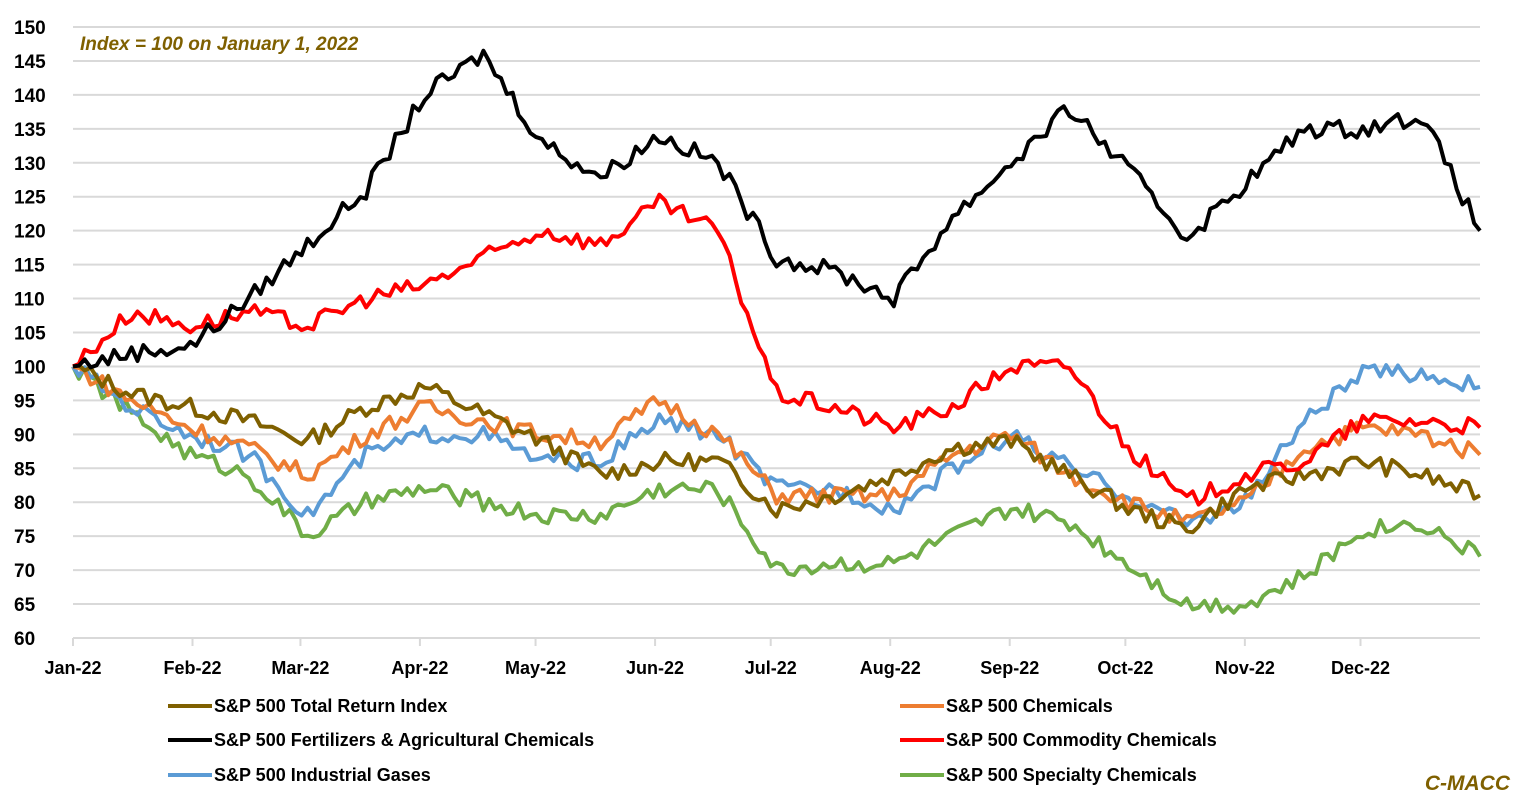  I want to click on index-annotation: Index = 100 on January 1, 2022, so click(219, 44).